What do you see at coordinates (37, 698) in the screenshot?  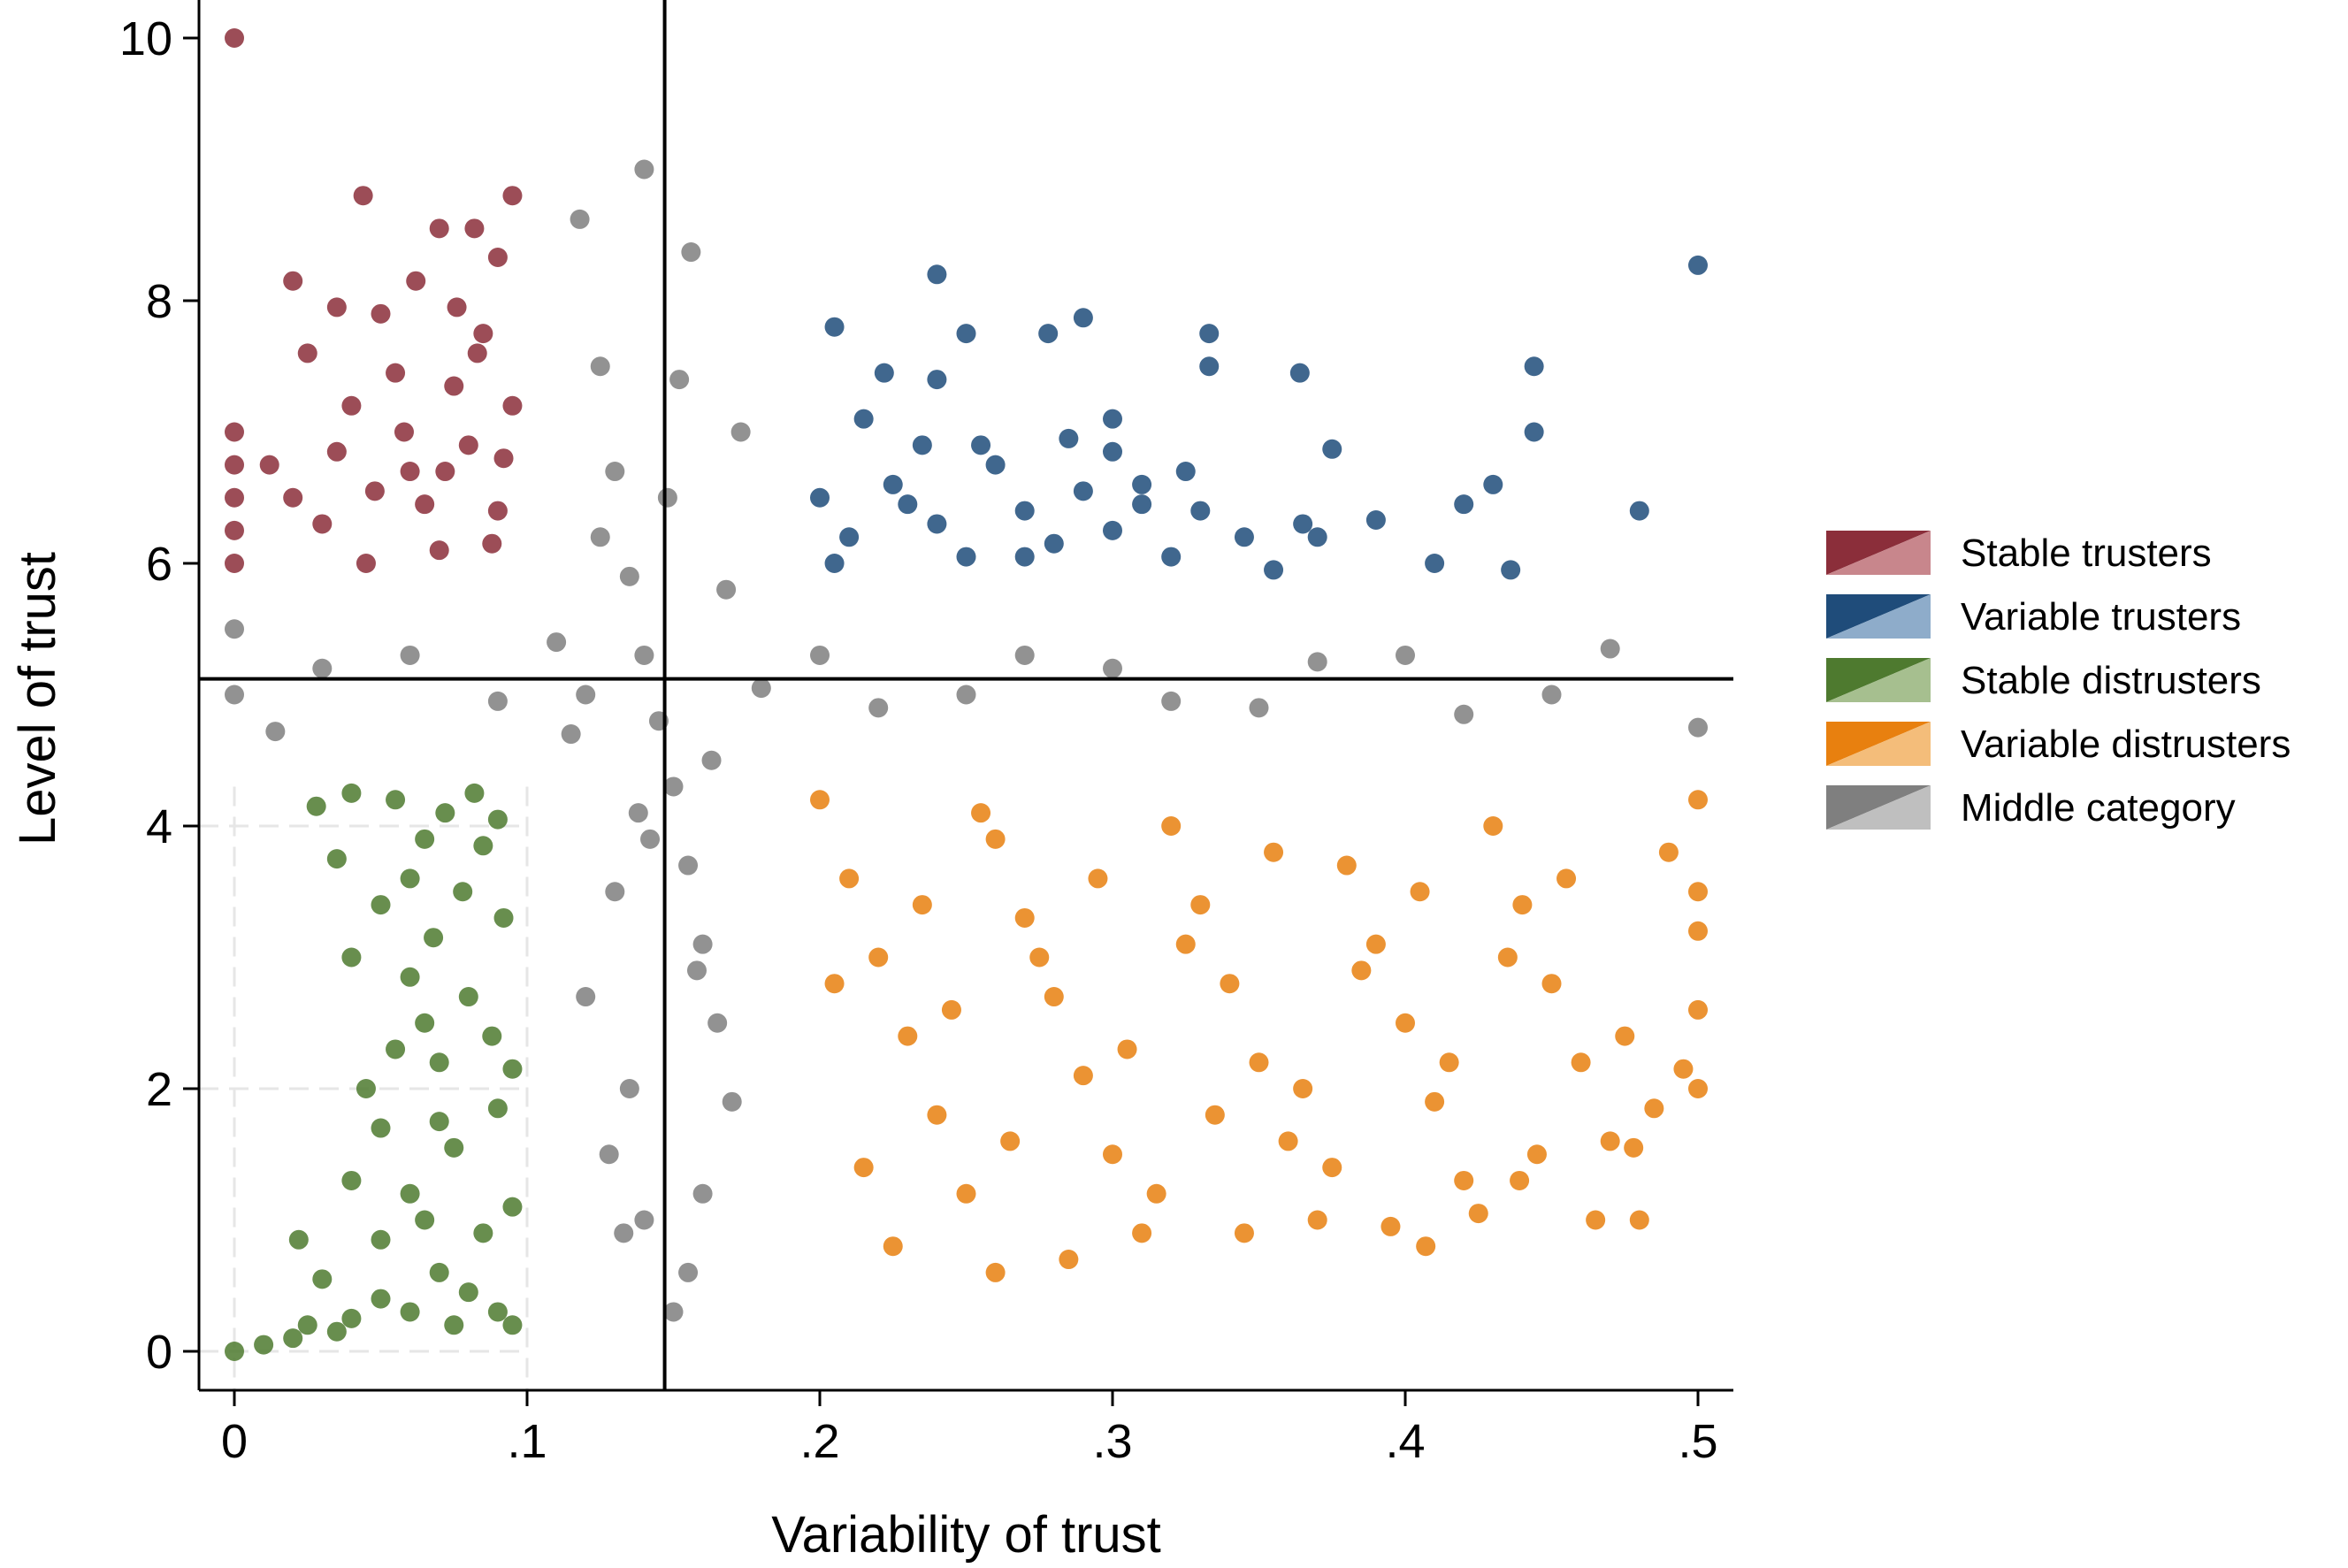 I see `y-axis-title: Level of trust` at bounding box center [37, 698].